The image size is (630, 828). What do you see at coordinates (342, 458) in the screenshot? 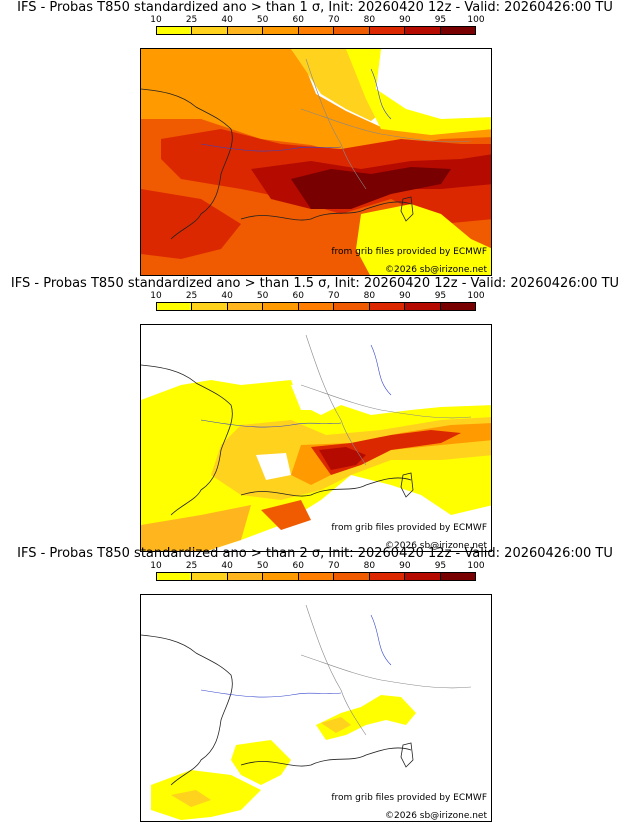
I see `field-darkred` at bounding box center [342, 458].